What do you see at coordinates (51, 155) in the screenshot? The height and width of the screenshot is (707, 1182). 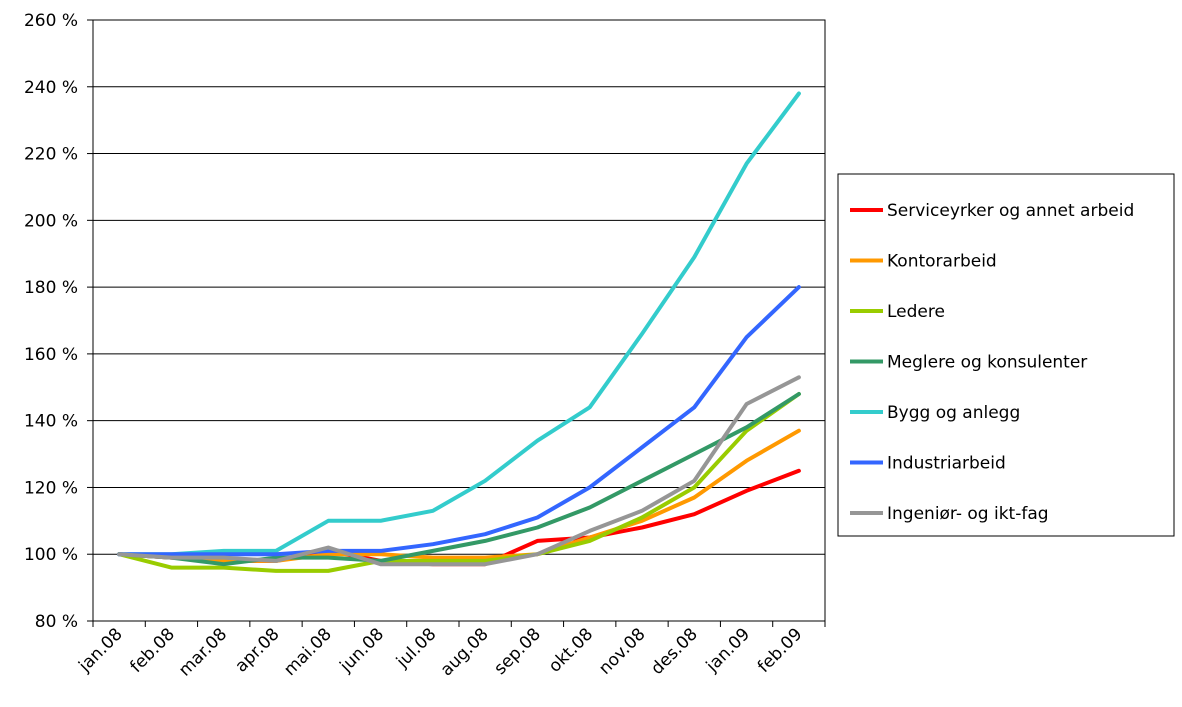 I see `y-tick-label: 220 %` at bounding box center [51, 155].